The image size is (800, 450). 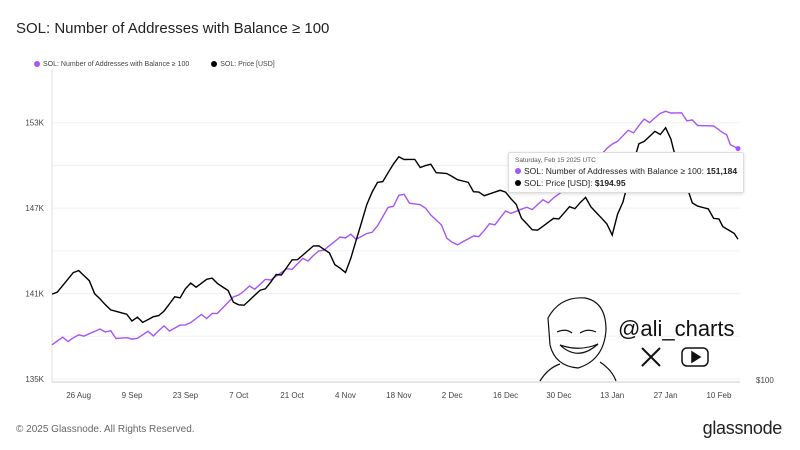 What do you see at coordinates (718, 395) in the screenshot?
I see `x-tick-label: 10 Feb` at bounding box center [718, 395].